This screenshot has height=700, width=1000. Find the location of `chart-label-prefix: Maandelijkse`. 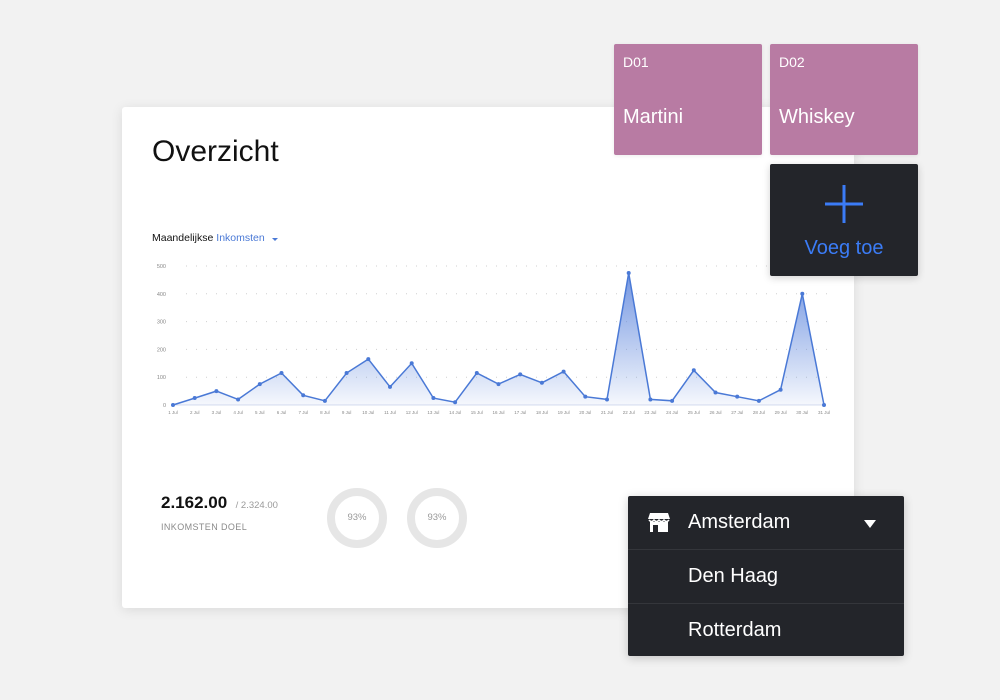

chart-label-prefix: Maandelijkse is located at coordinates (183, 238).